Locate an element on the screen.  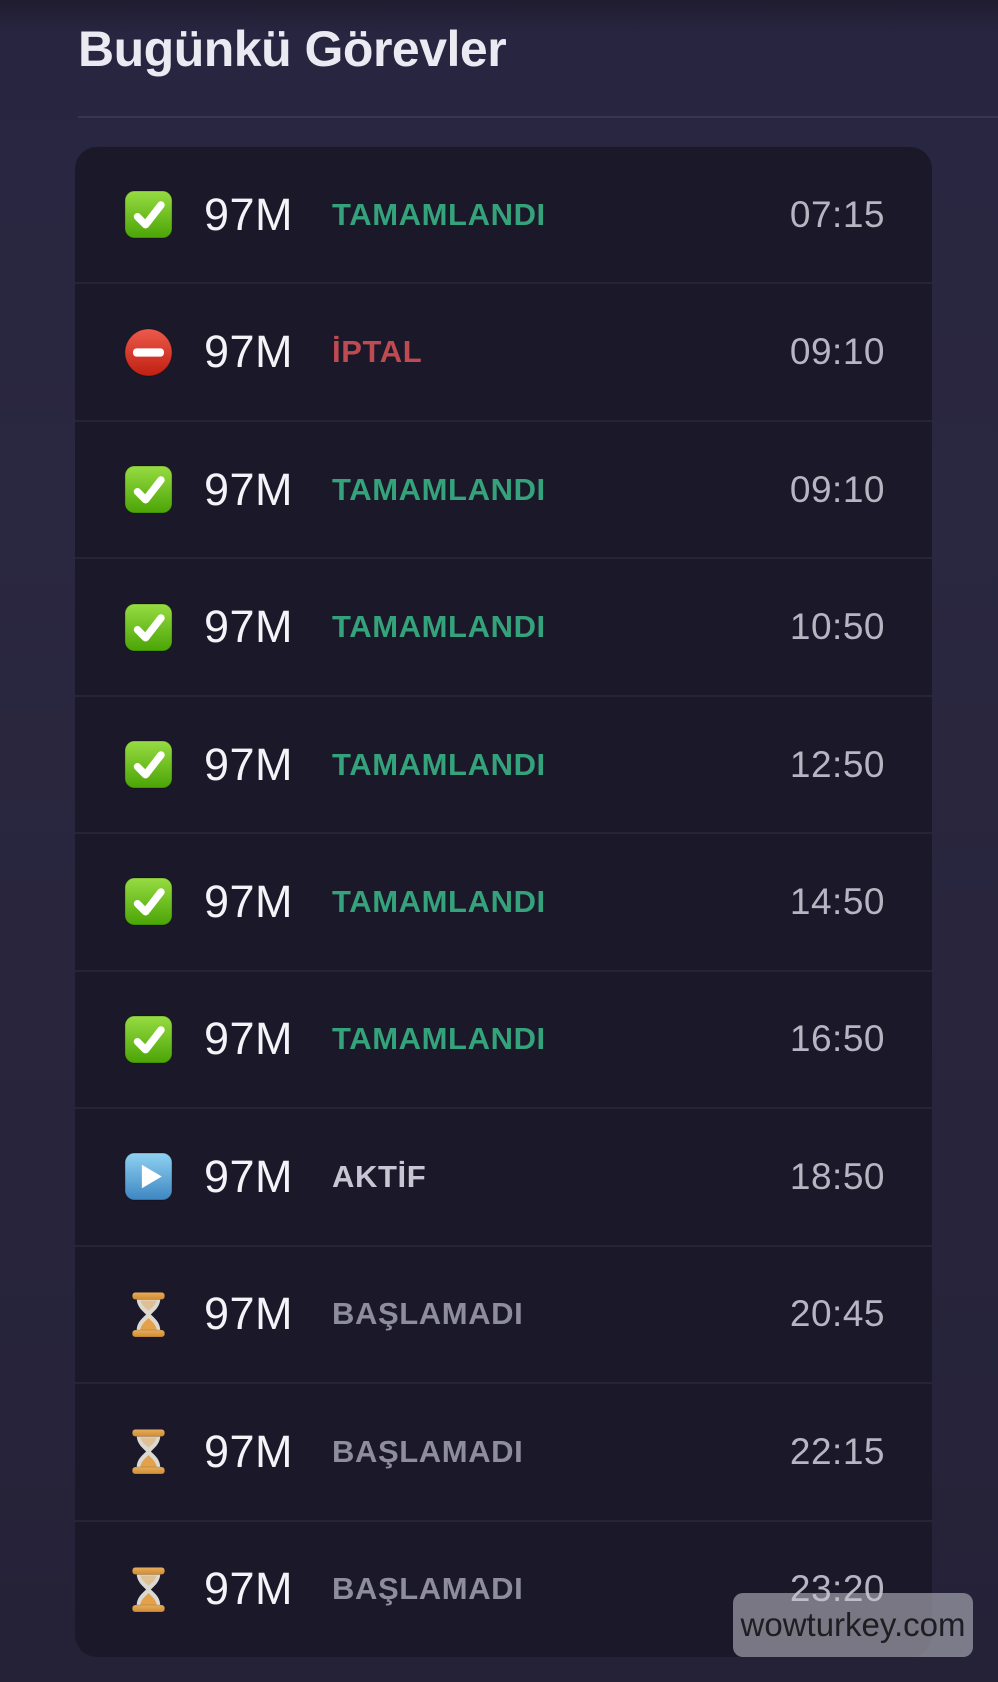
task-row: 97M TAMAMLANDI 07:15 is located at coordinates (503, 214).